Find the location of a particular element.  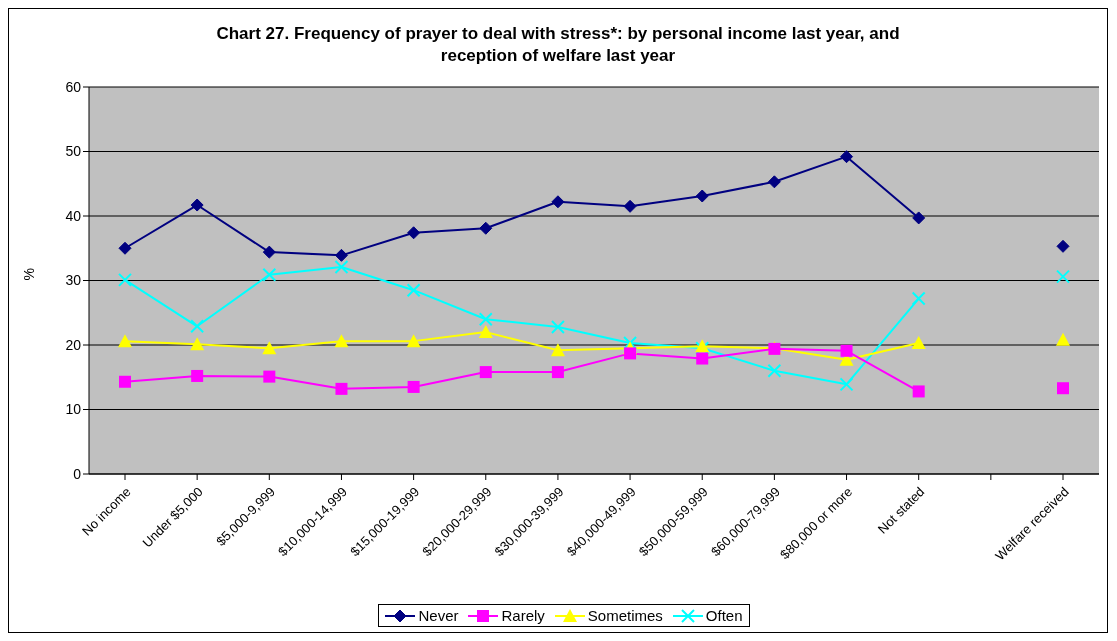

y-tick-label: 60 is located at coordinates (73, 86).